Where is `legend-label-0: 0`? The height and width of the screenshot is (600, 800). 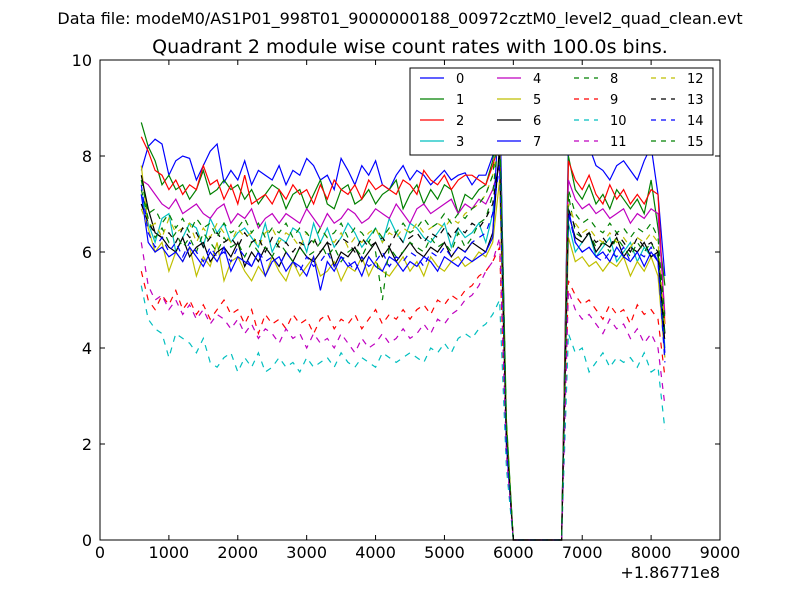 legend-label-0: 0 is located at coordinates (460, 79).